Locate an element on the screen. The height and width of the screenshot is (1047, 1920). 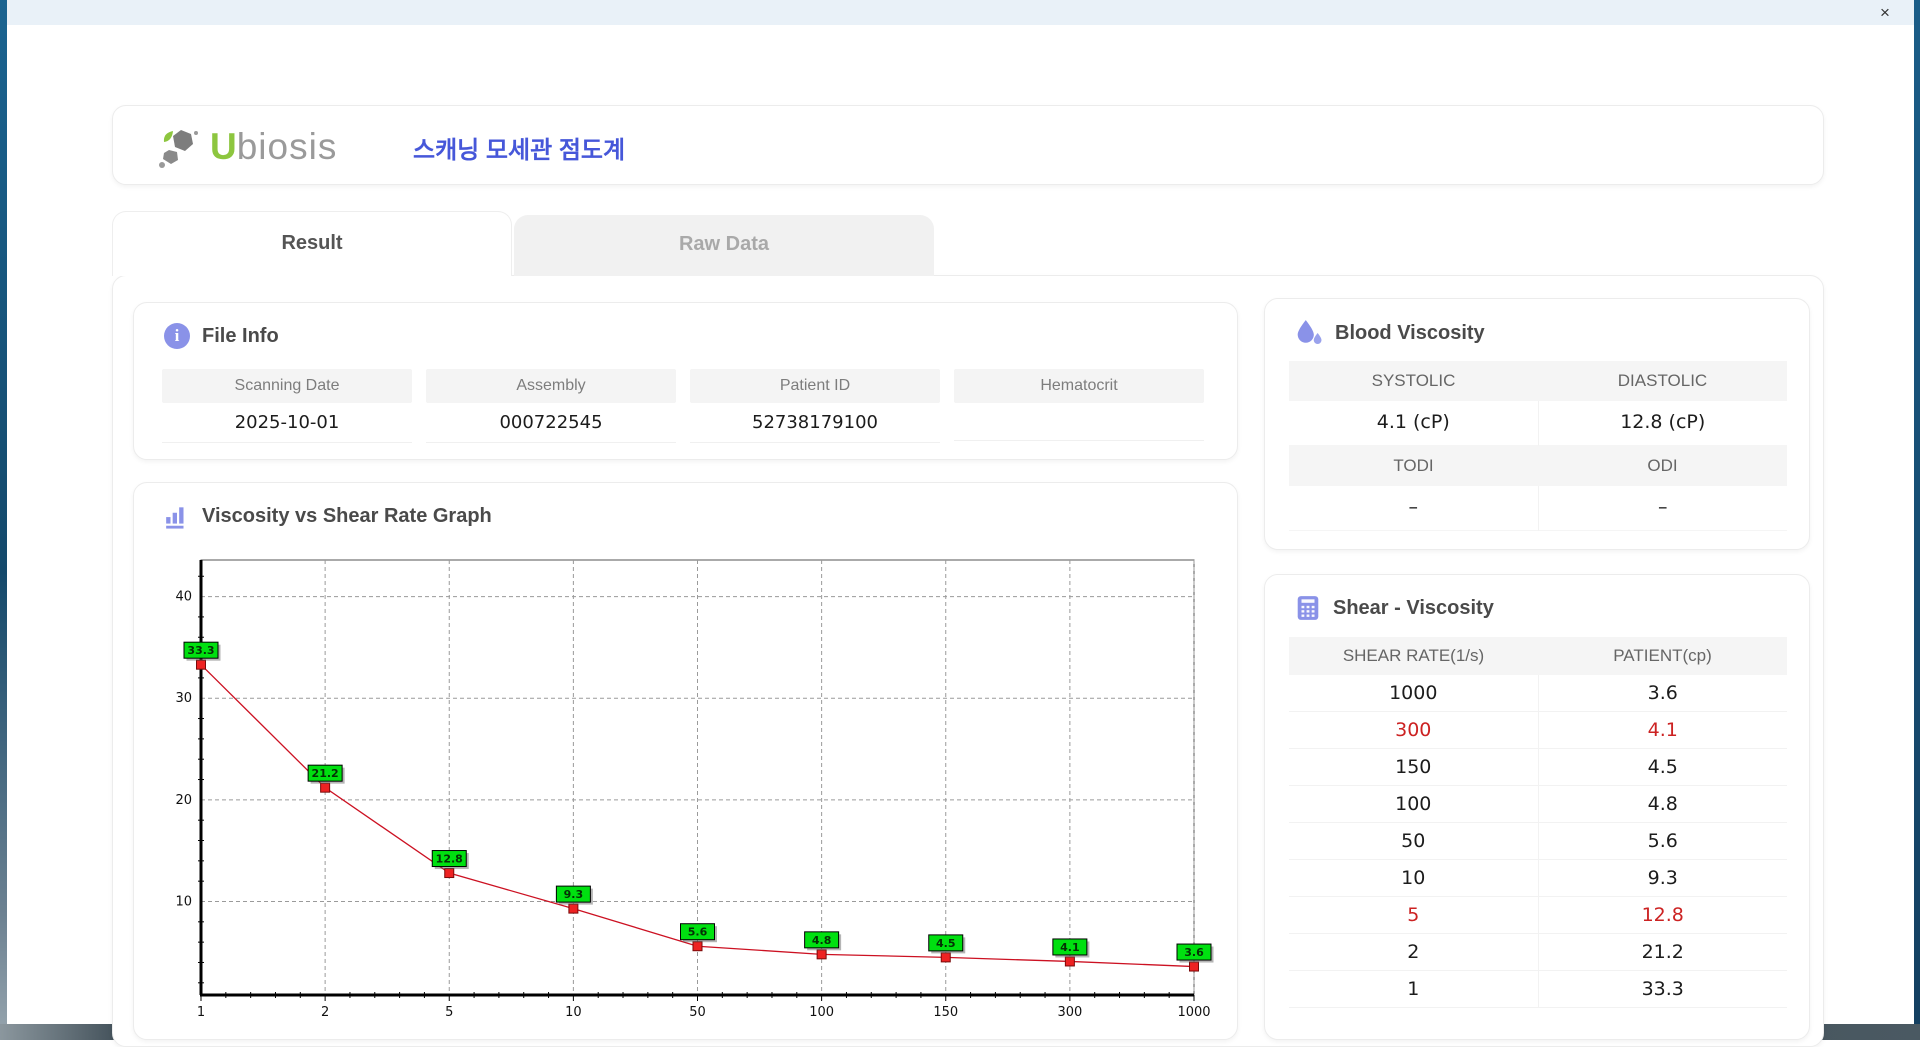
patient-cell: 3.6 is located at coordinates (1663, 693).